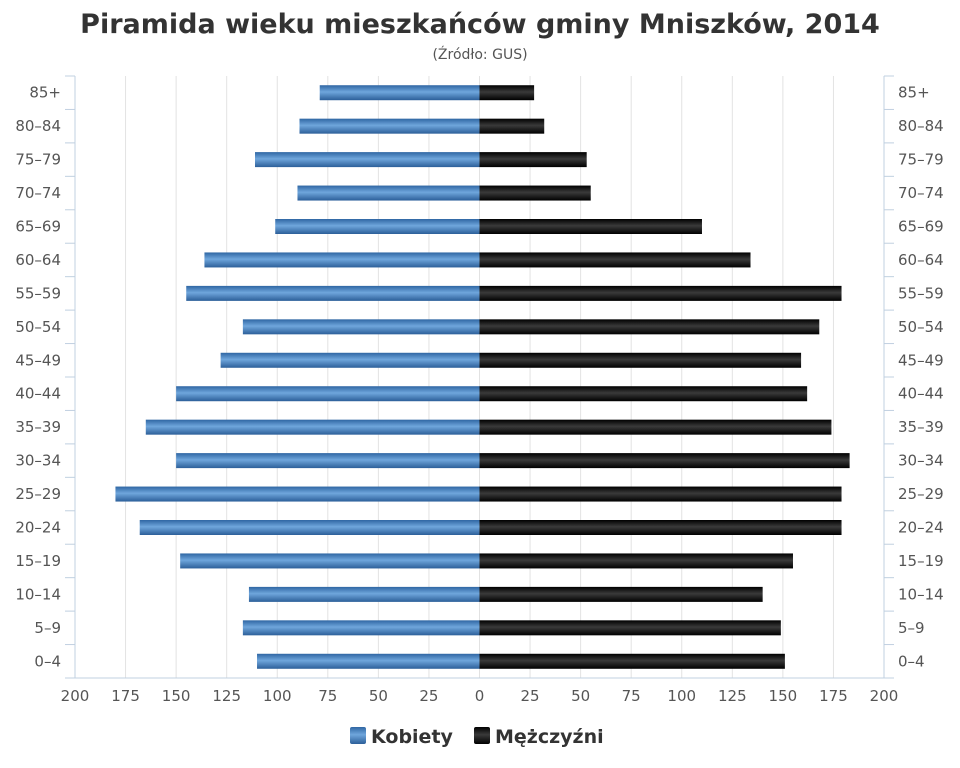  Describe the element at coordinates (38, 293) in the screenshot. I see `left-category-label: 55–59` at that location.